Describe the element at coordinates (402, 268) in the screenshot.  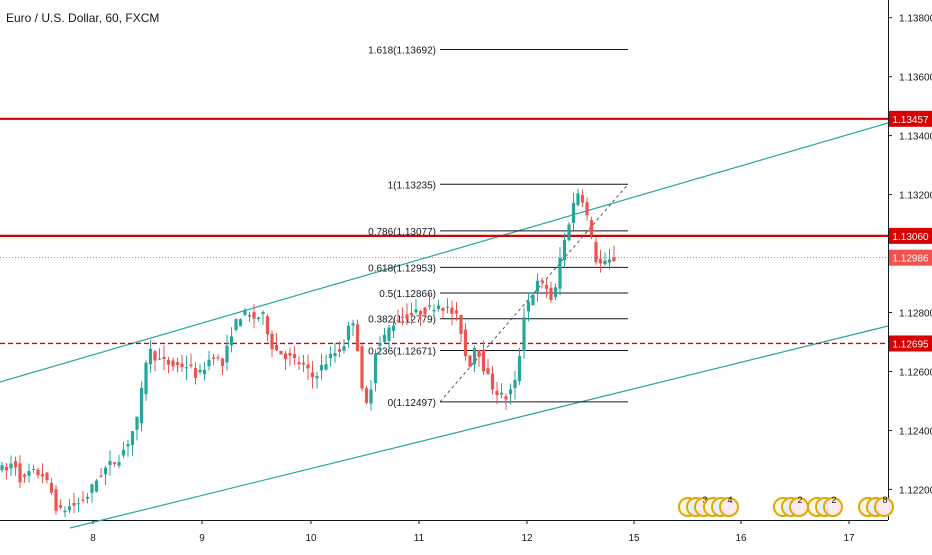
I see `fib-level-label: 0.618(1.12953)` at that location.